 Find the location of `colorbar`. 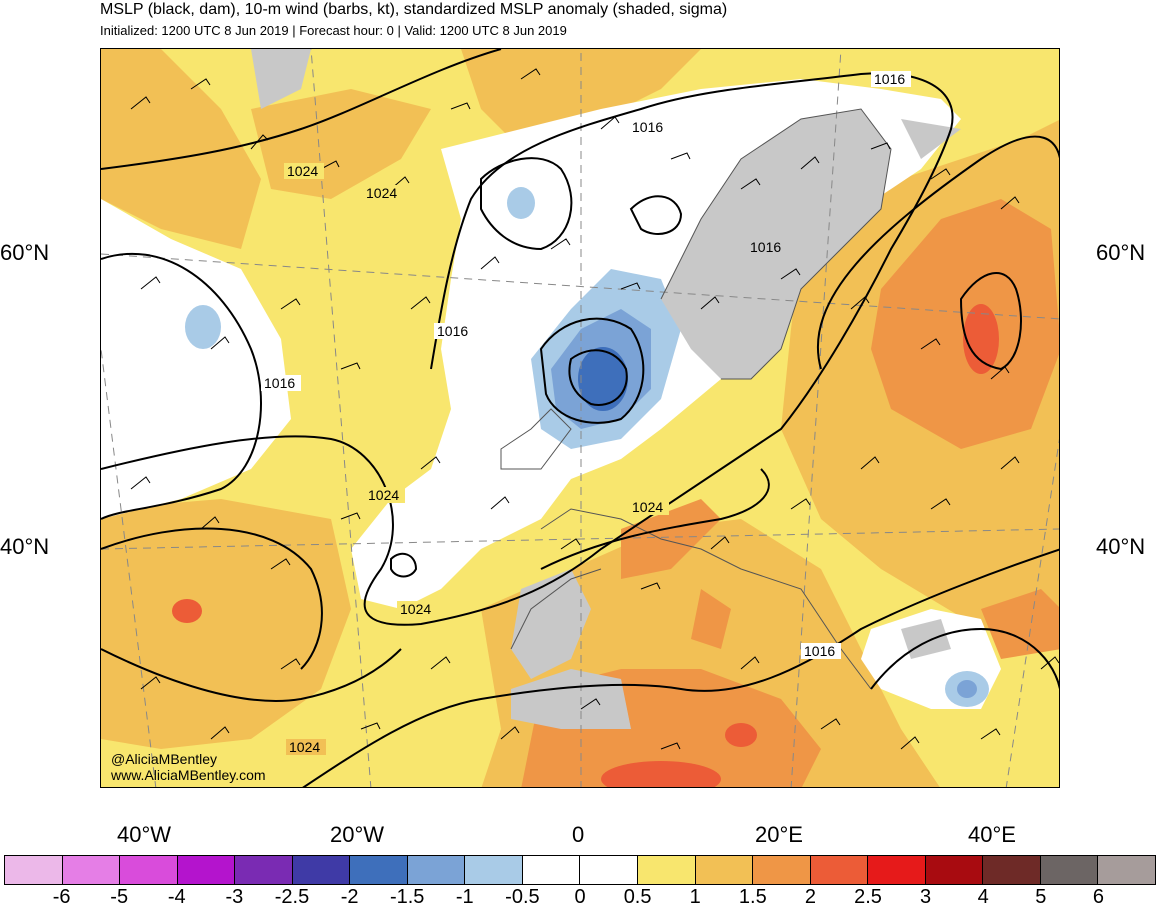

colorbar is located at coordinates (580, 870).